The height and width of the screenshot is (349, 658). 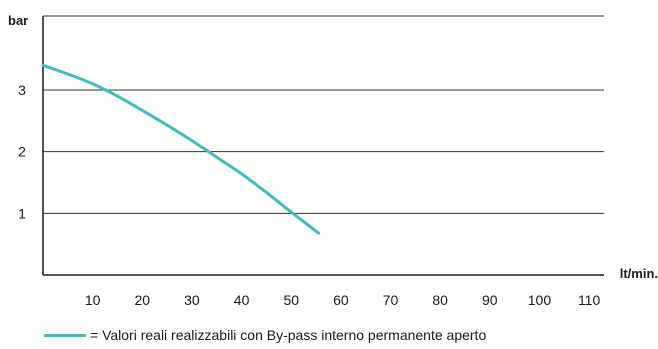 I want to click on y-tick-label: 2, so click(x=22, y=152).